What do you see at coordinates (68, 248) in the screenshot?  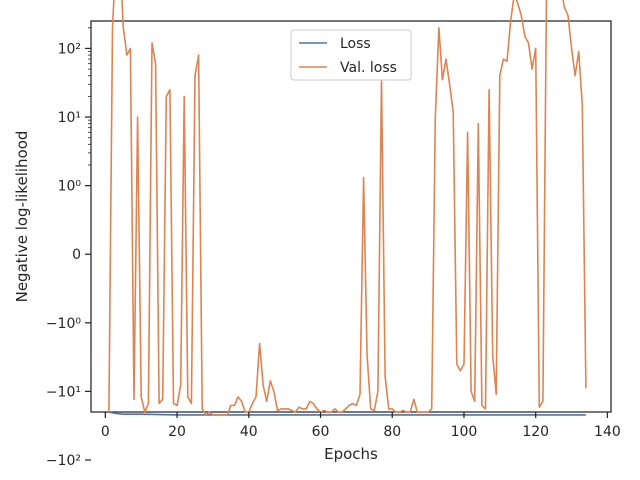 I see `y-axis: −10²−10¹−10⁰010⁰10¹10²10³` at bounding box center [68, 248].